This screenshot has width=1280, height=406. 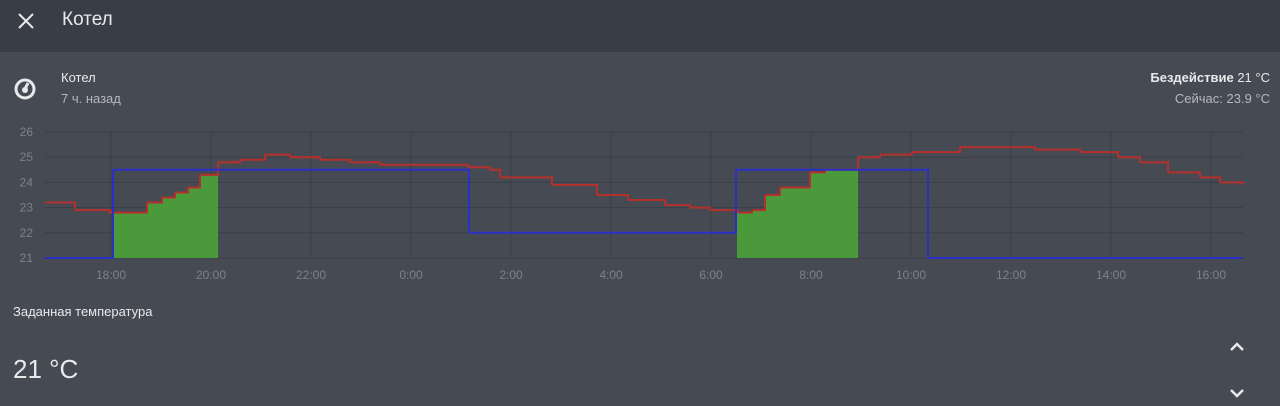 What do you see at coordinates (1237, 347) in the screenshot?
I see `increase-button` at bounding box center [1237, 347].